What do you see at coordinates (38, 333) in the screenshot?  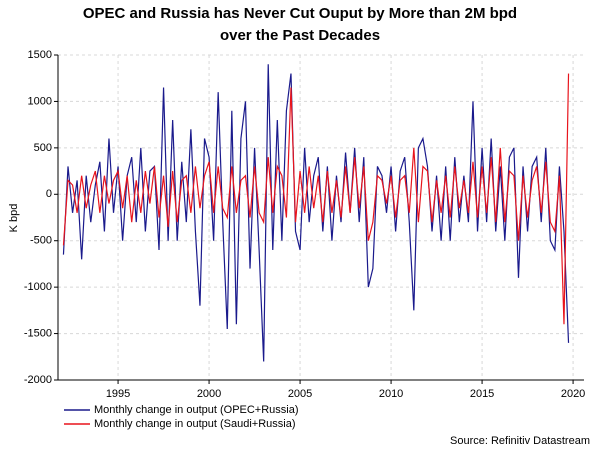 I see `y-tick-label: -1500` at bounding box center [38, 333].